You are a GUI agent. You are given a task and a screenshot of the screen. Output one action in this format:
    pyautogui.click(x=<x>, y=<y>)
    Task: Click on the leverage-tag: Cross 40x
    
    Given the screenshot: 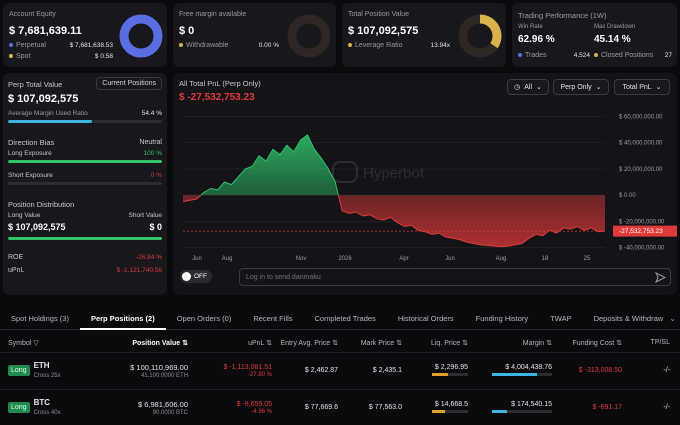 What is the action you would take?
    pyautogui.click(x=47, y=412)
    